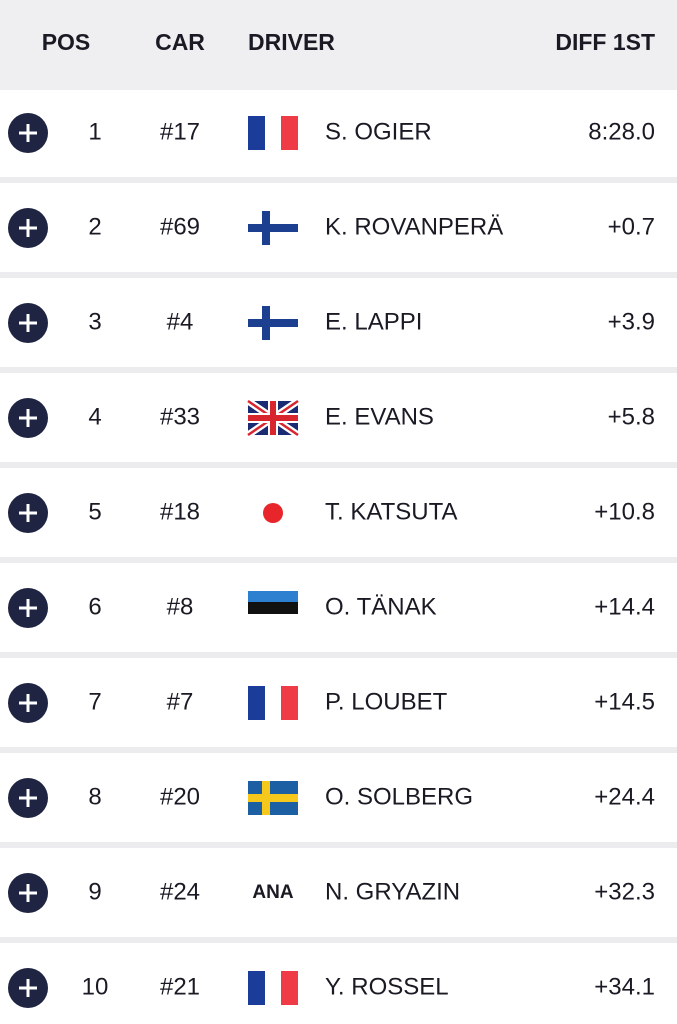 The width and height of the screenshot is (677, 1024). I want to click on position: 9, so click(94, 891).